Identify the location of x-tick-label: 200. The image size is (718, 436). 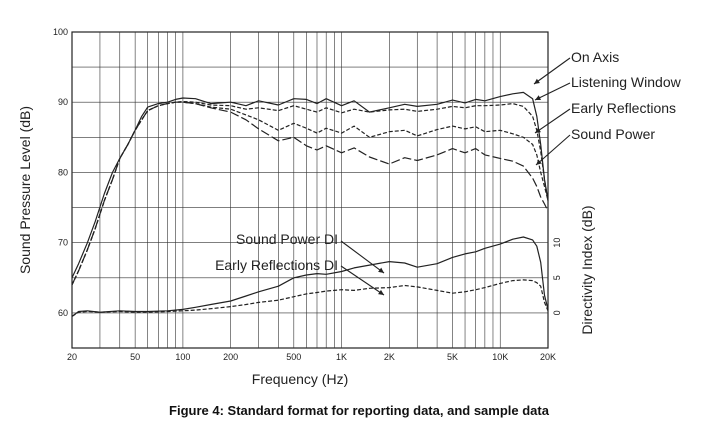
(230, 357).